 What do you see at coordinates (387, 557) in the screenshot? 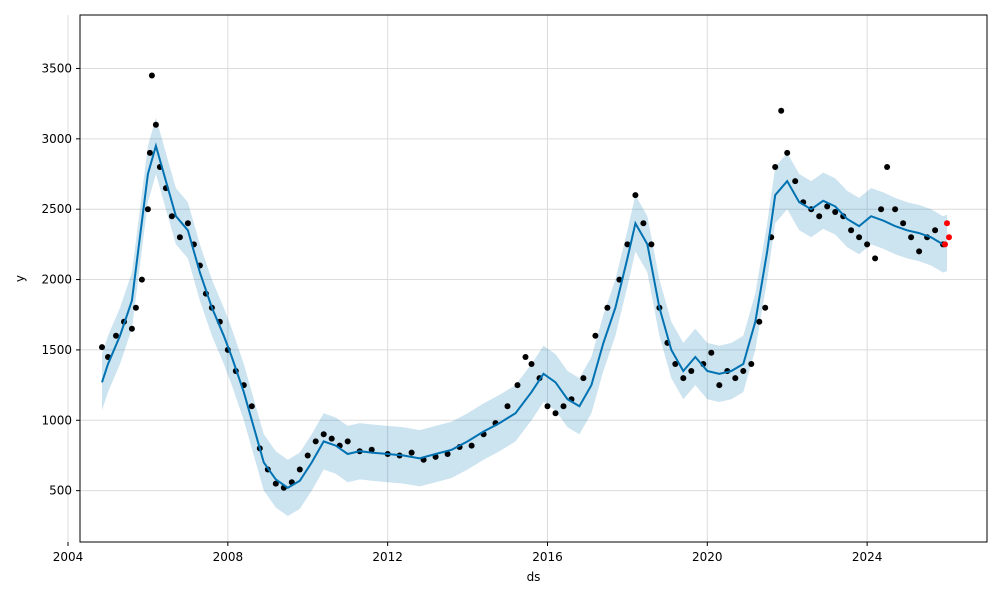
I see `x-tick-label: 2012` at bounding box center [387, 557].